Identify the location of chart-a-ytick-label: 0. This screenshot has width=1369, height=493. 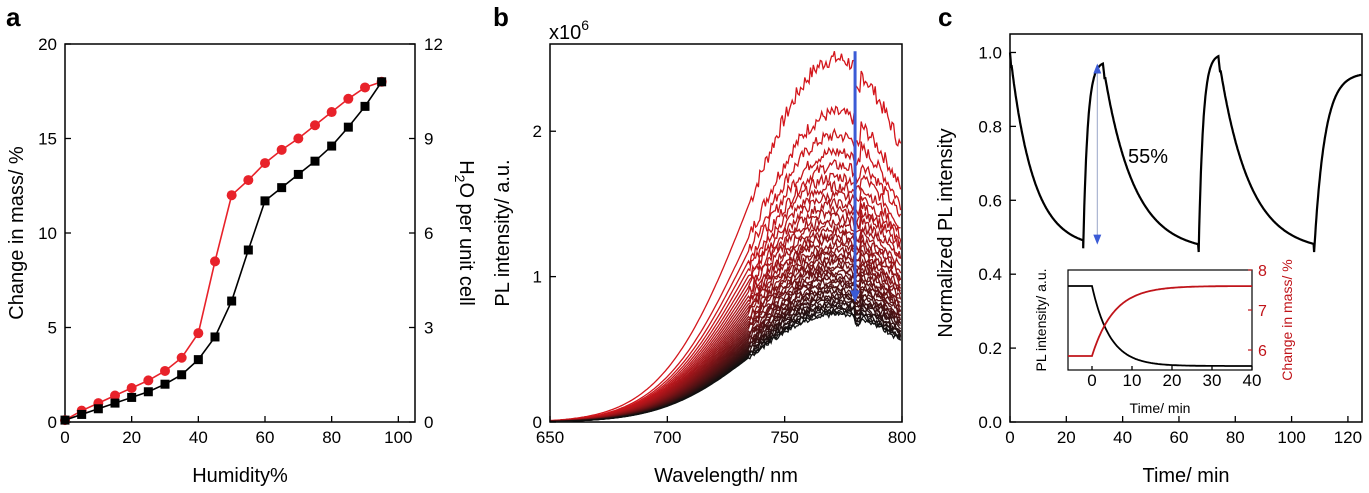
(52, 422).